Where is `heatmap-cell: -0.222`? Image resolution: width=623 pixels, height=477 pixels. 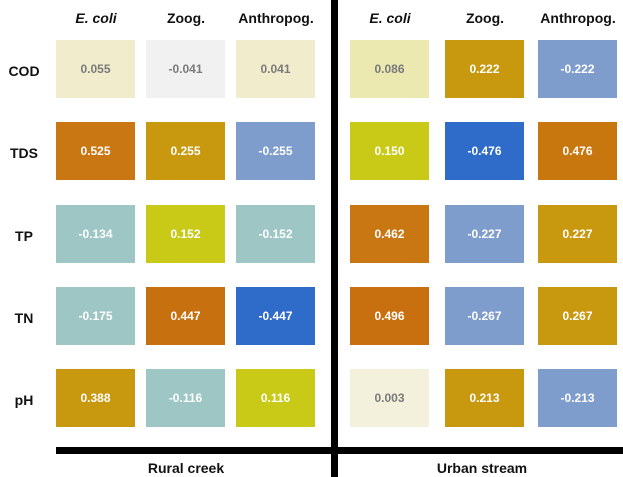 heatmap-cell: -0.222 is located at coordinates (577, 69).